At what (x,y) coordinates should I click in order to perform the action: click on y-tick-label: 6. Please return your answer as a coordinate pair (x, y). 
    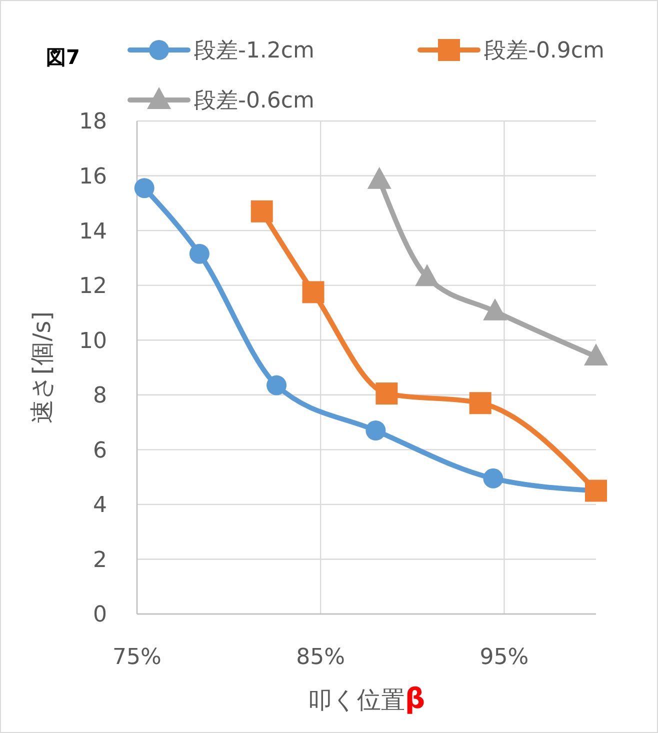
    Looking at the image, I should click on (100, 451).